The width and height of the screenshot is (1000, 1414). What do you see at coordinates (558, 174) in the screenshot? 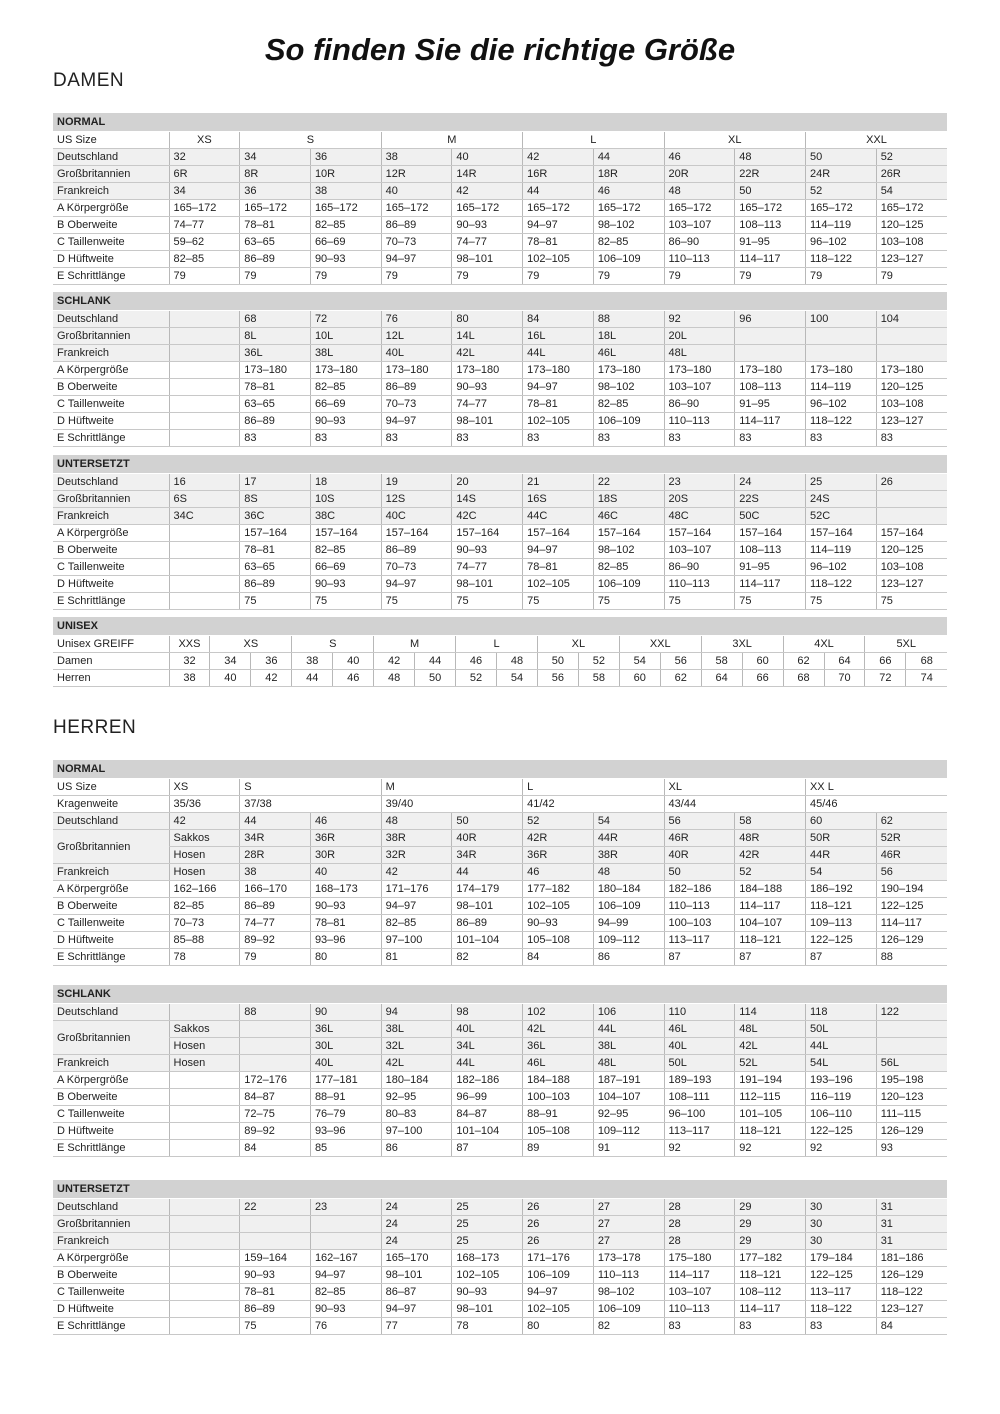
I see `table-cell: 16R` at bounding box center [558, 174].